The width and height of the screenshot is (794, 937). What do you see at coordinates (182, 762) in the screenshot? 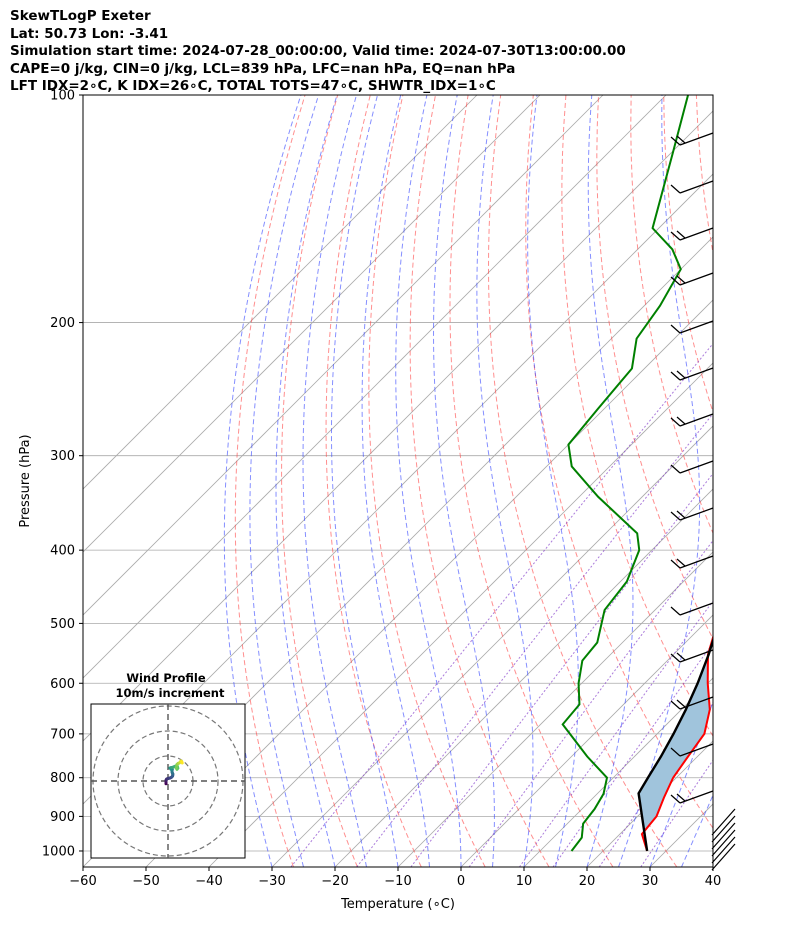
I see `hodograph-segment` at bounding box center [182, 762].